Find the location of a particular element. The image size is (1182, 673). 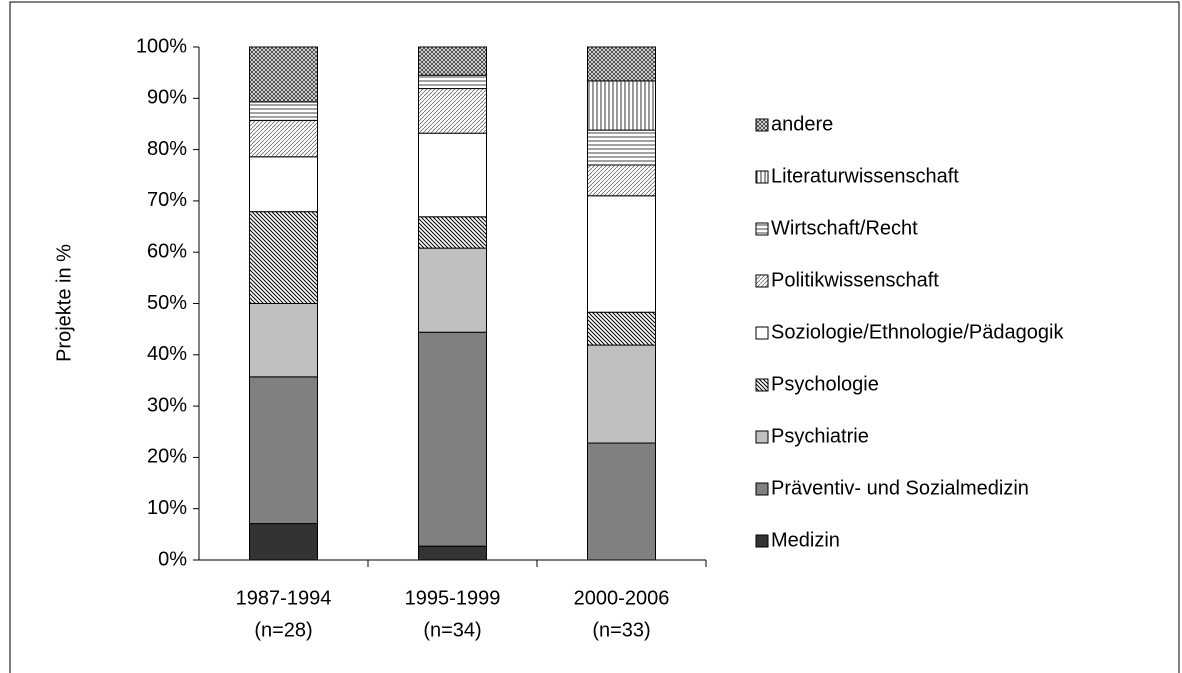

y-tick-label: 100% is located at coordinates (161, 46).